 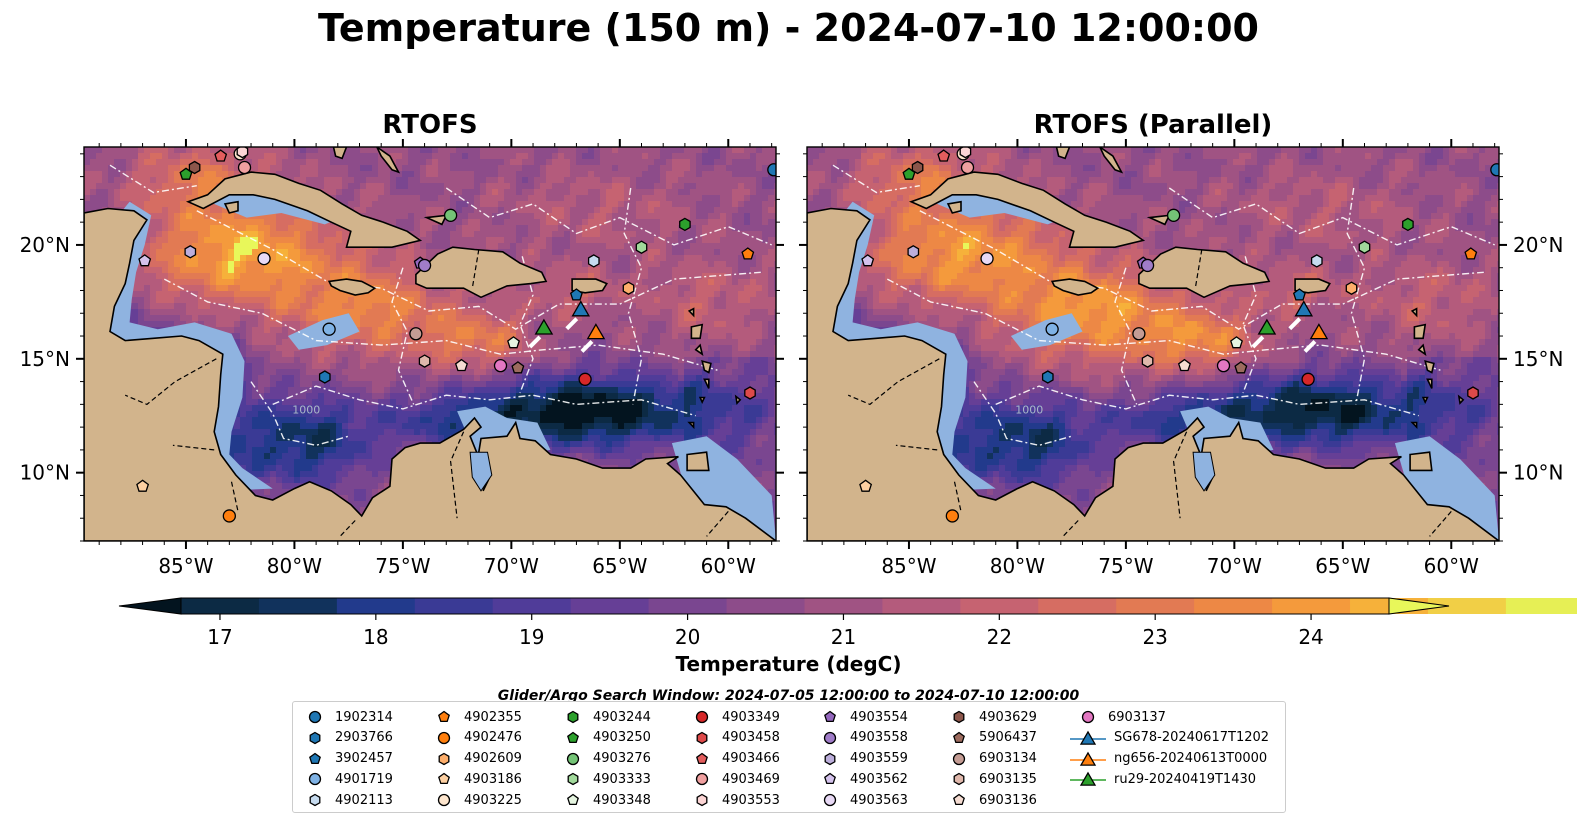 I want to click on legend-entry: 6903136, so click(x=988, y=800).